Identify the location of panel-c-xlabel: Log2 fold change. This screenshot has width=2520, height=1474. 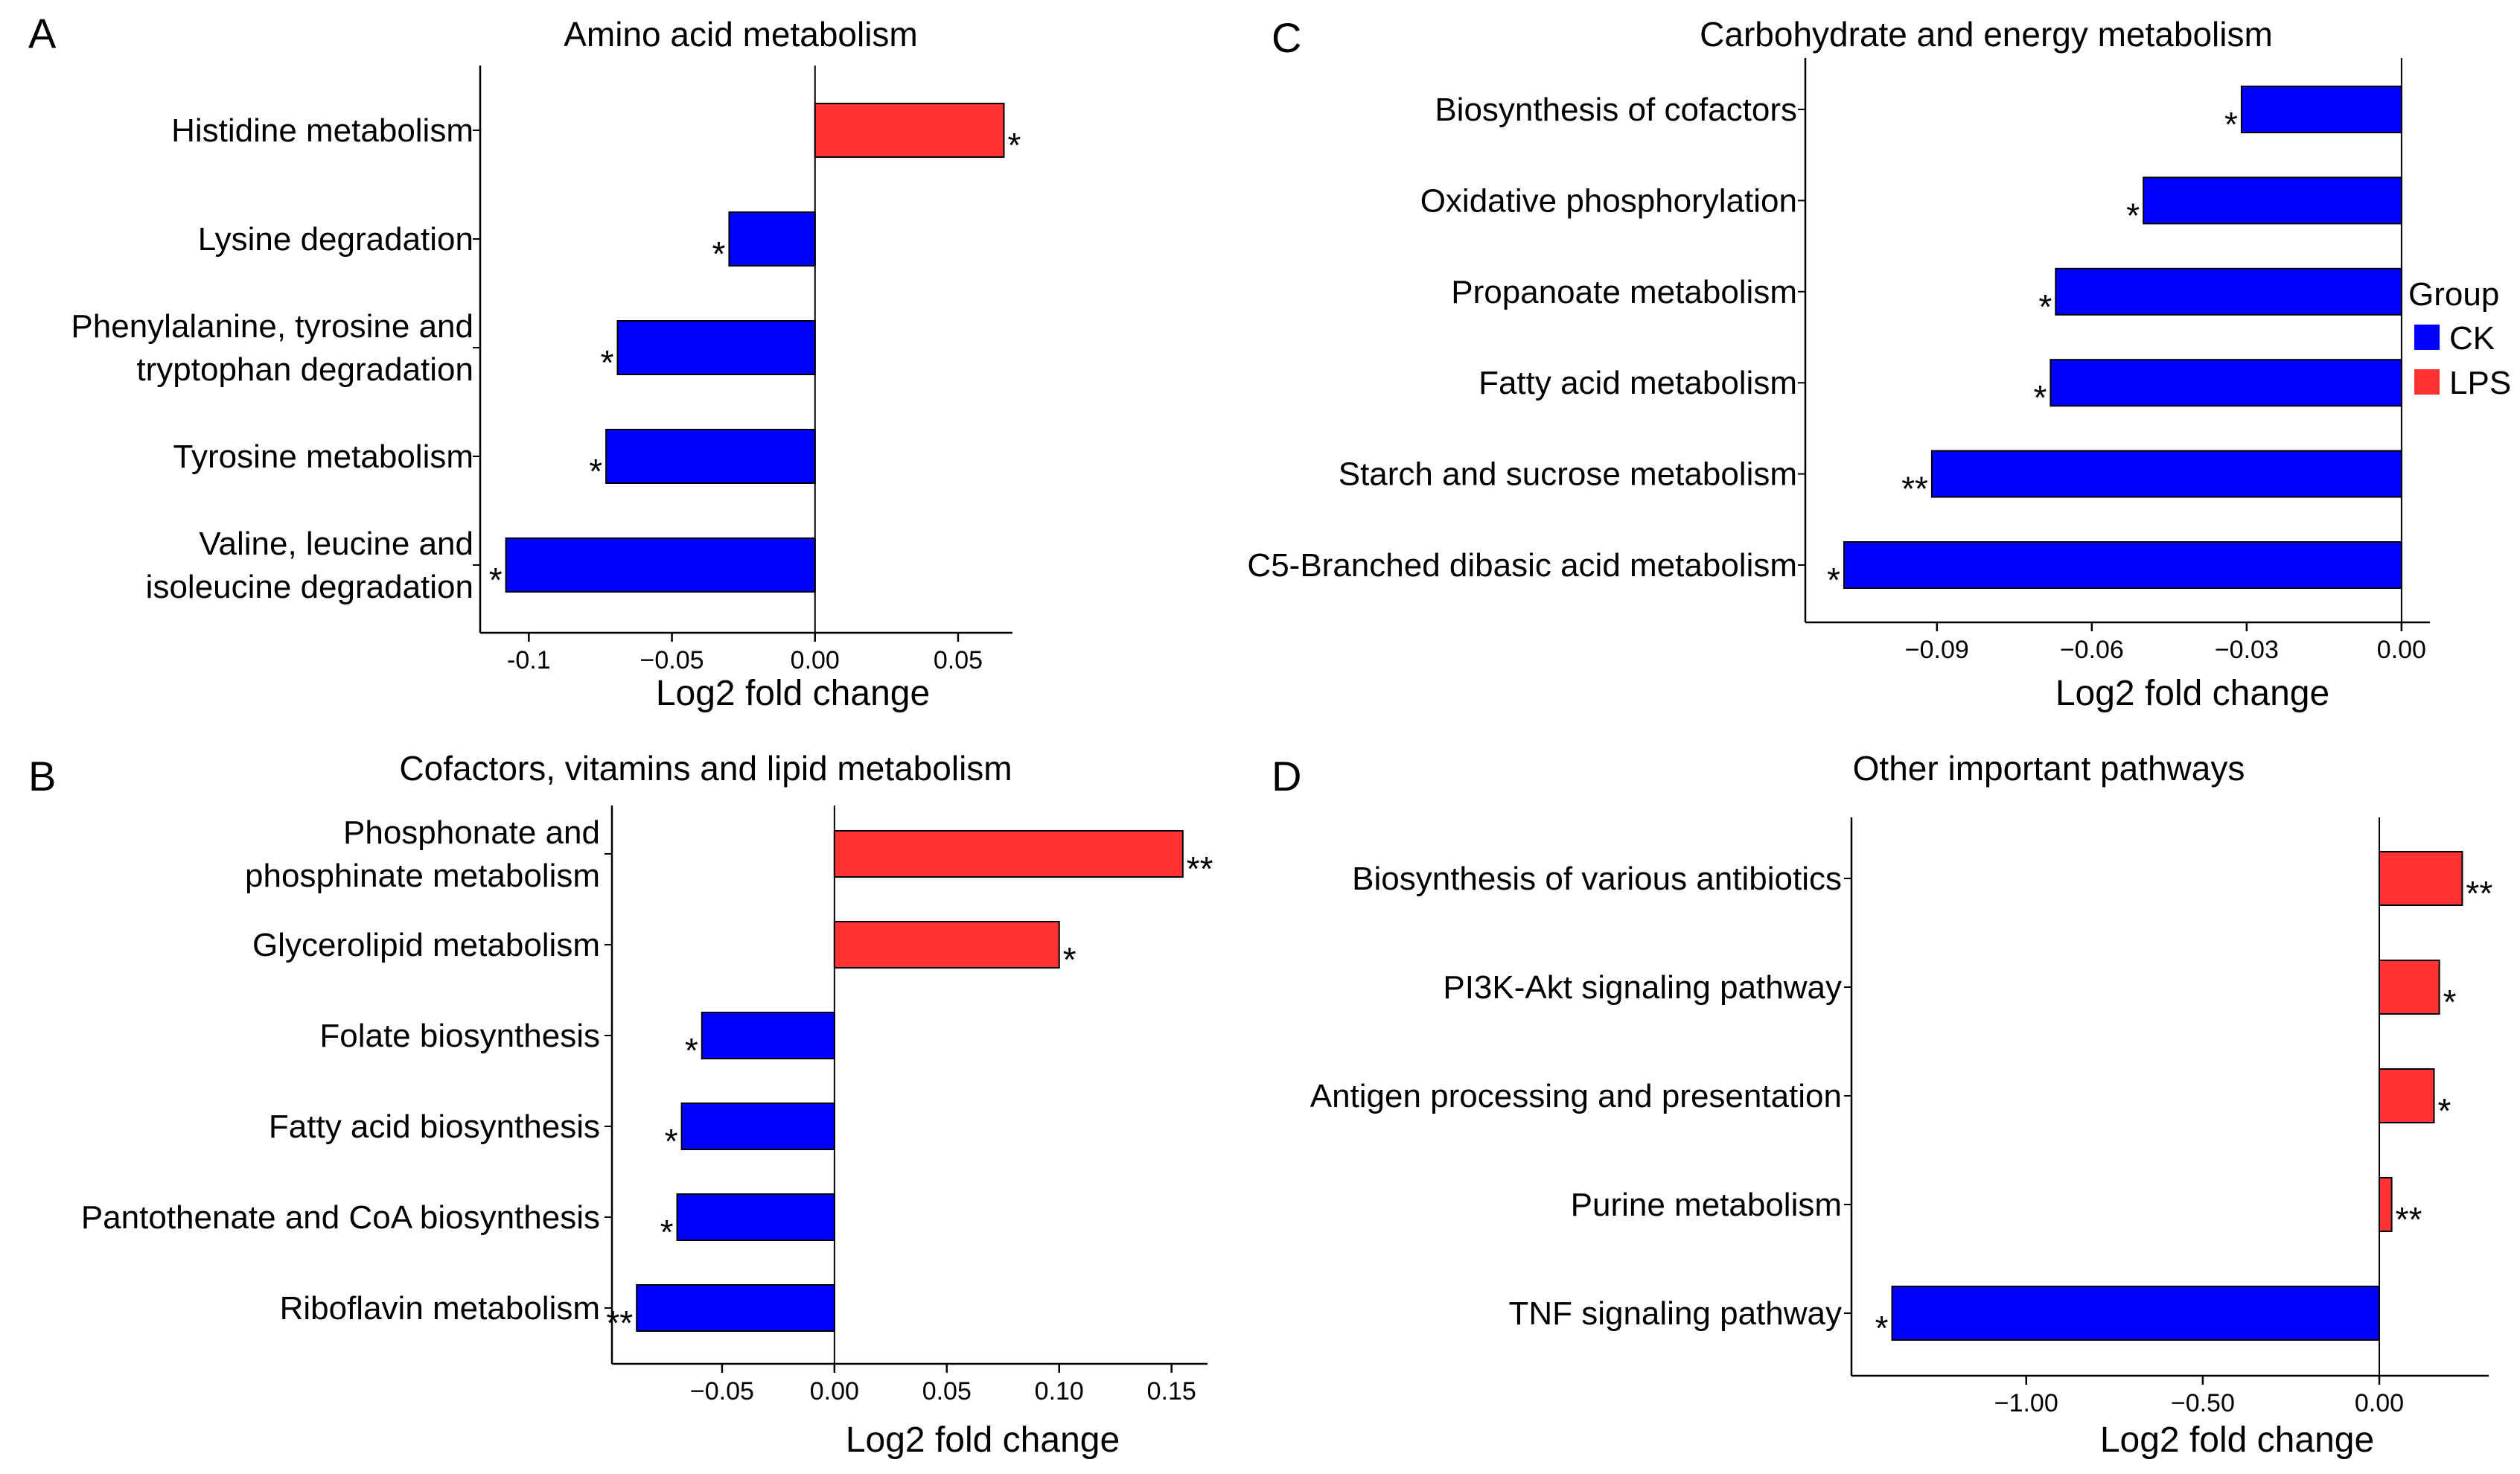
(2192, 694).